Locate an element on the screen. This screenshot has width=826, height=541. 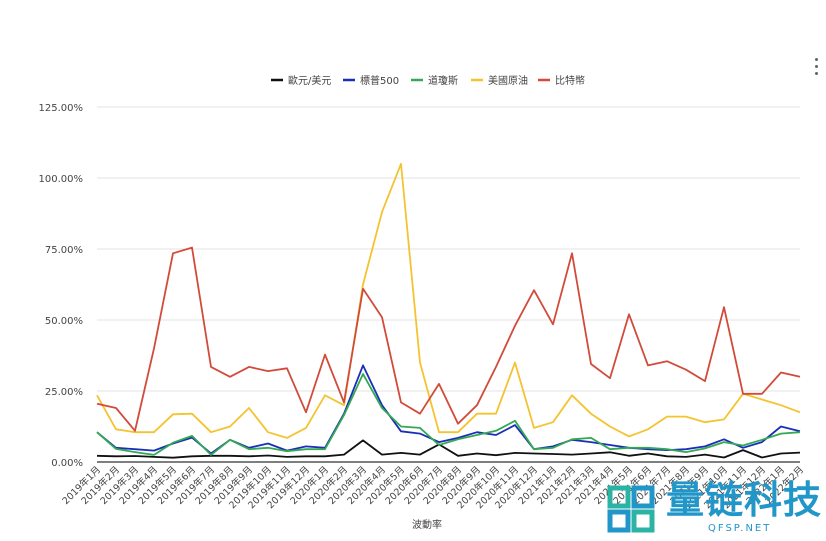
y-tick-label: 50.00% is located at coordinates (64, 321).